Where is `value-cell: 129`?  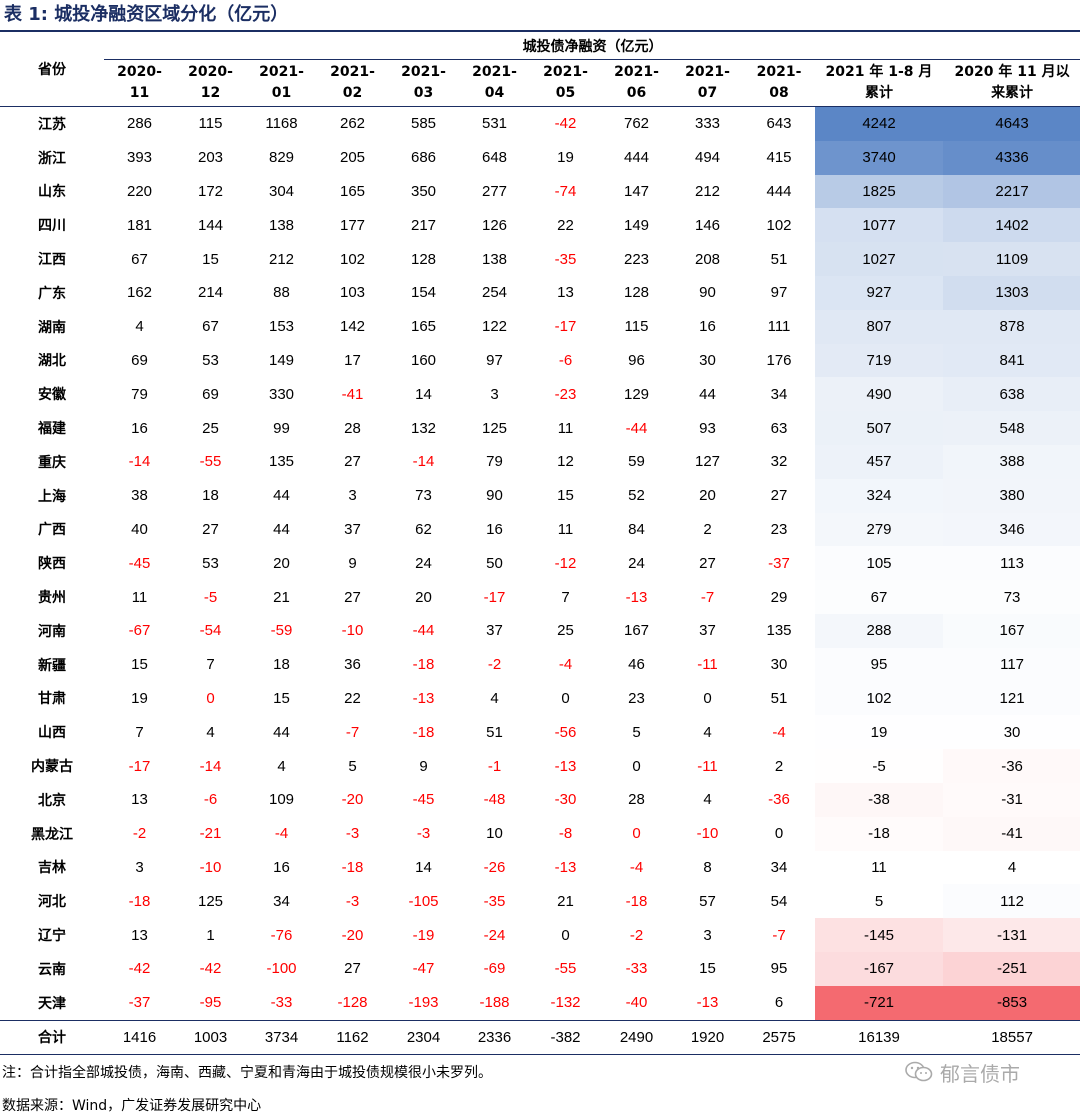
value-cell: 129 is located at coordinates (636, 394).